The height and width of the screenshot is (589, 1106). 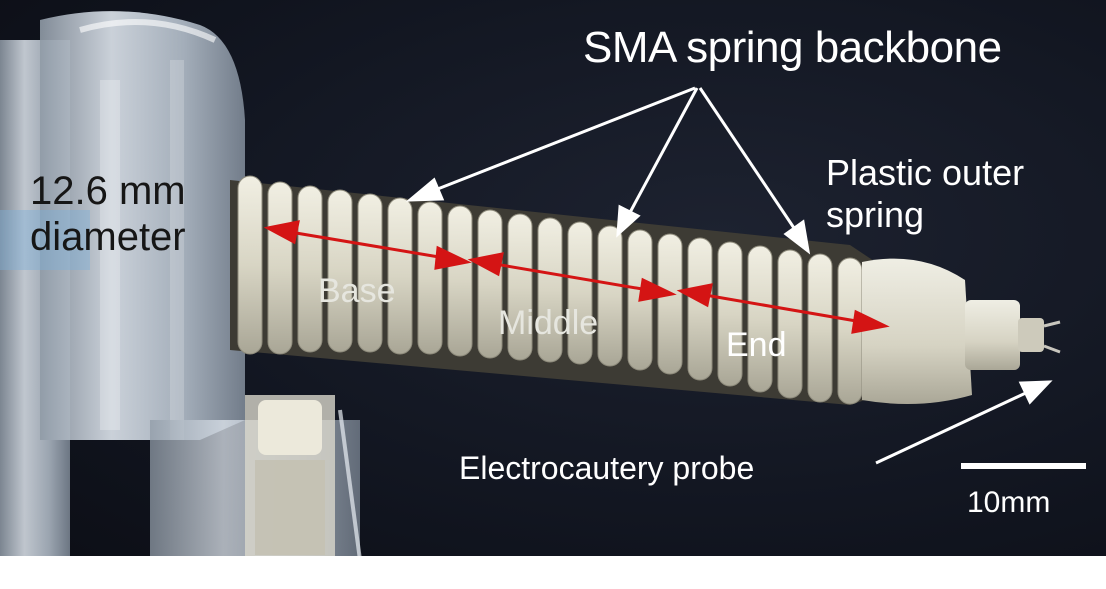 I want to click on scale-bar-label: 10mm, so click(x=1009, y=502).